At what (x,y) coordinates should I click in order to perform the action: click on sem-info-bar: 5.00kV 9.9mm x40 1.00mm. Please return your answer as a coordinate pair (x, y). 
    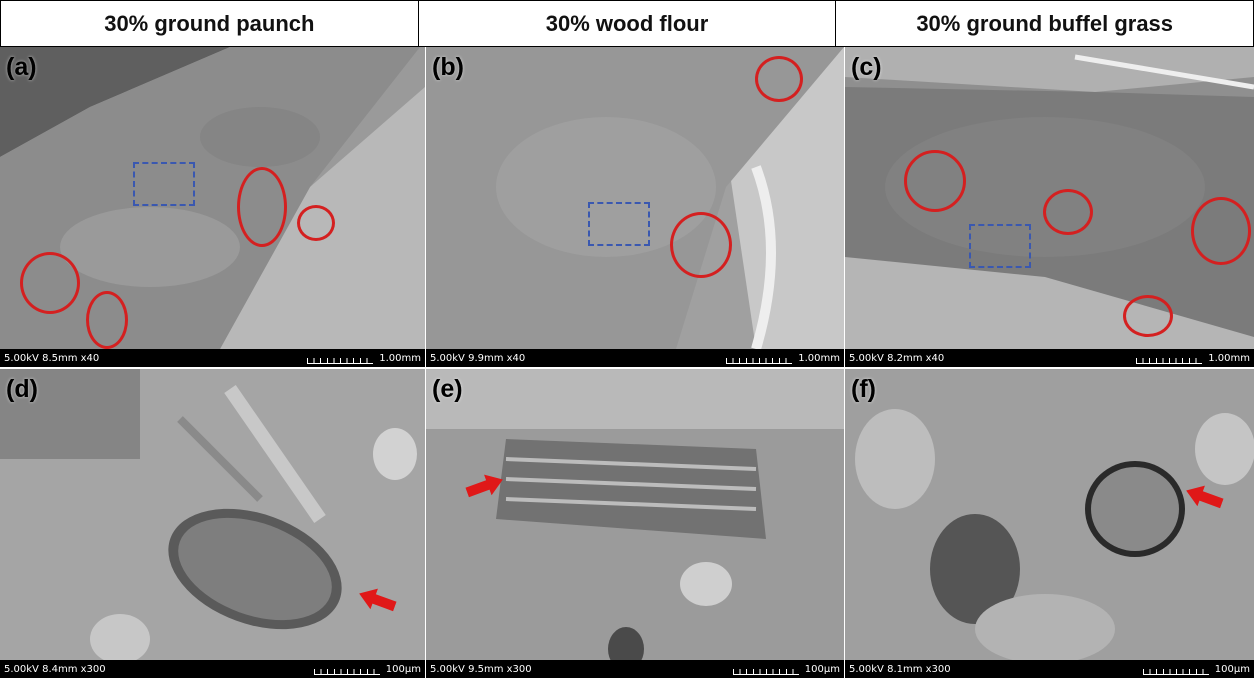
    Looking at the image, I should click on (635, 358).